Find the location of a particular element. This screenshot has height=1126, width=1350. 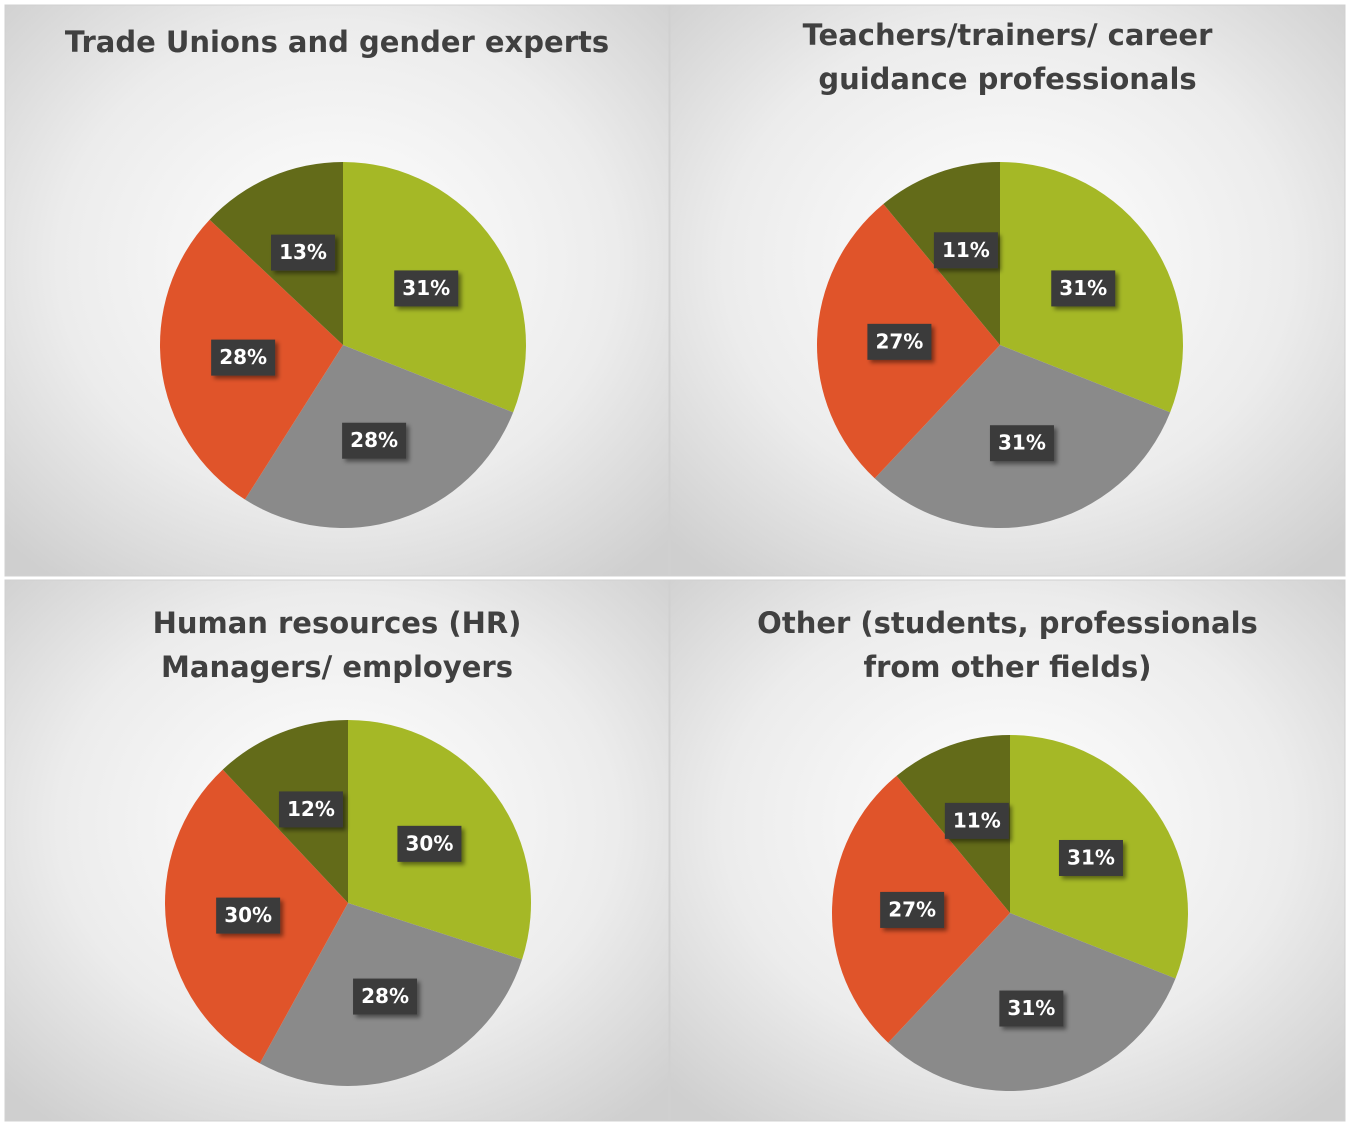

data-label: 12% is located at coordinates (311, 809).